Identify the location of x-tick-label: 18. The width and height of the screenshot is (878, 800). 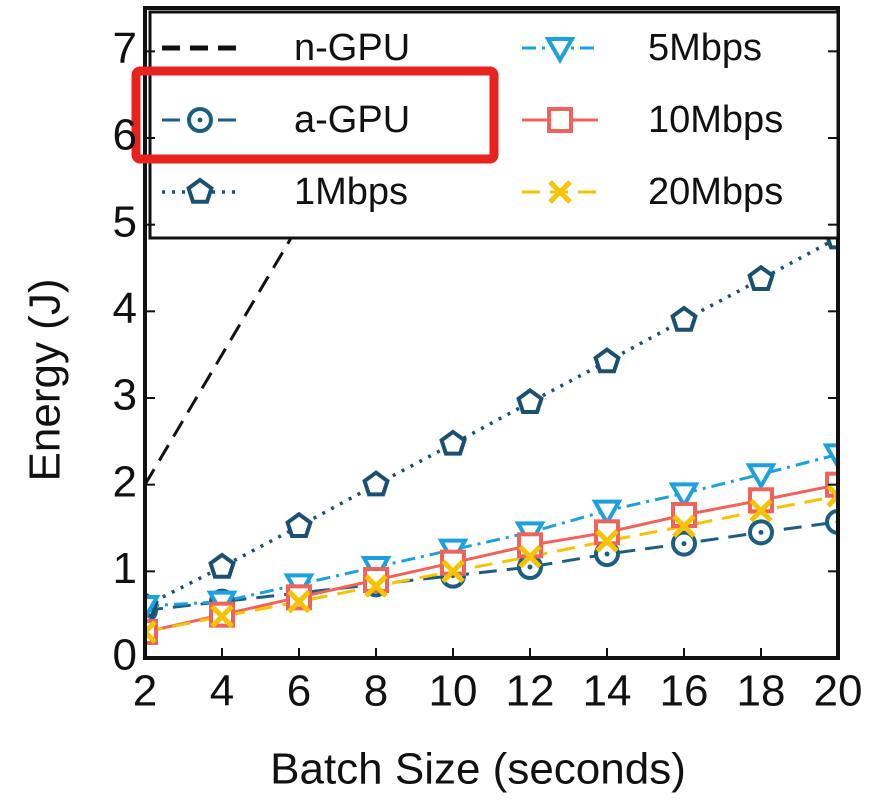
(761, 691).